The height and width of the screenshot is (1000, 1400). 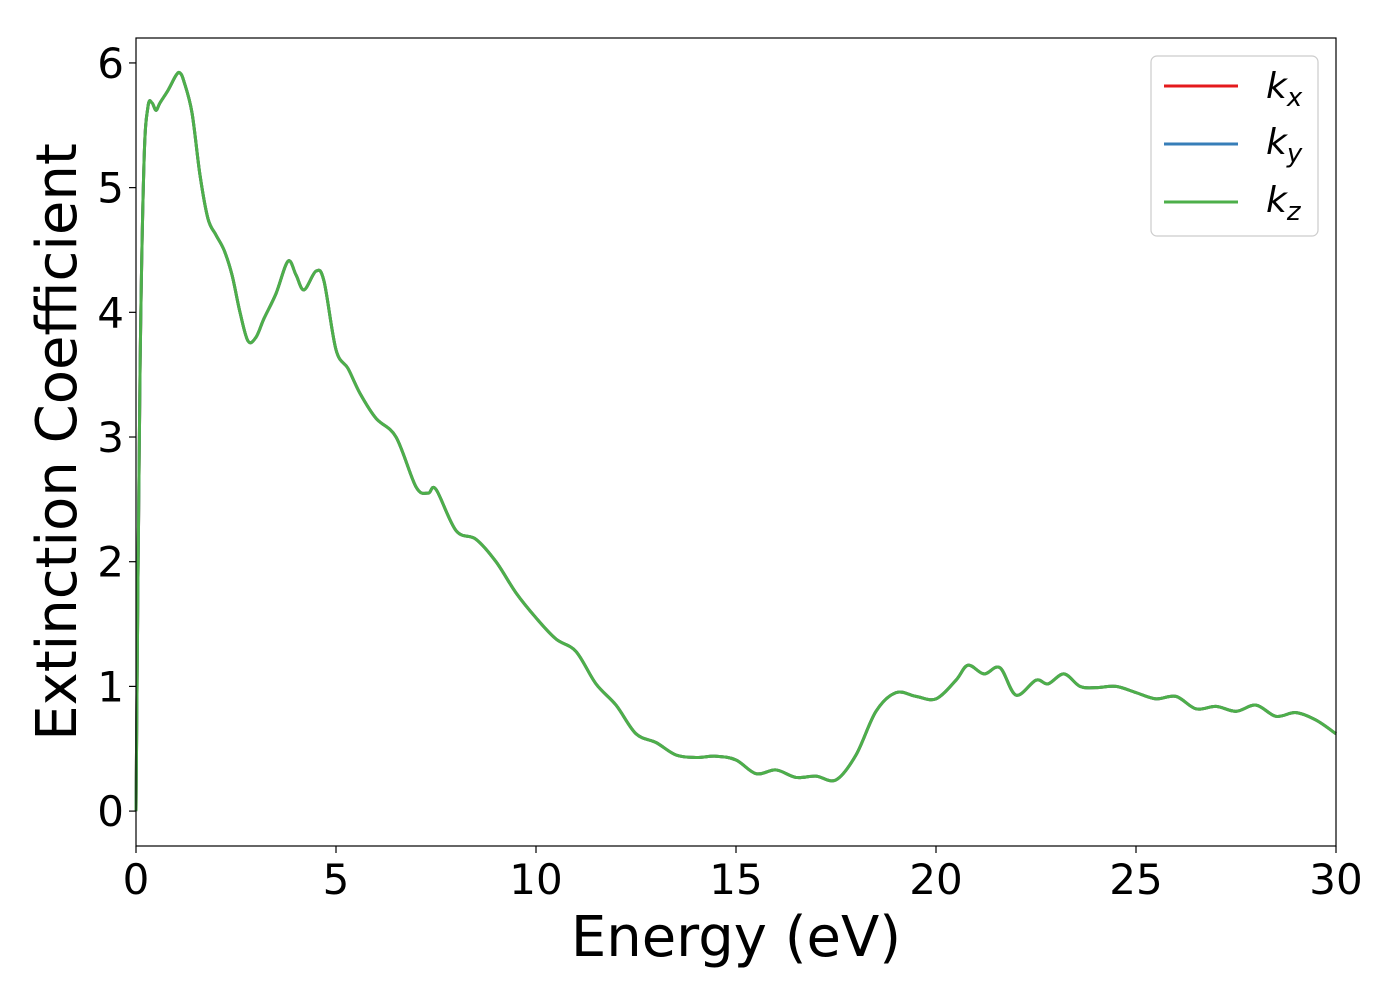 What do you see at coordinates (735, 879) in the screenshot?
I see `x-tick-label: 15` at bounding box center [735, 879].